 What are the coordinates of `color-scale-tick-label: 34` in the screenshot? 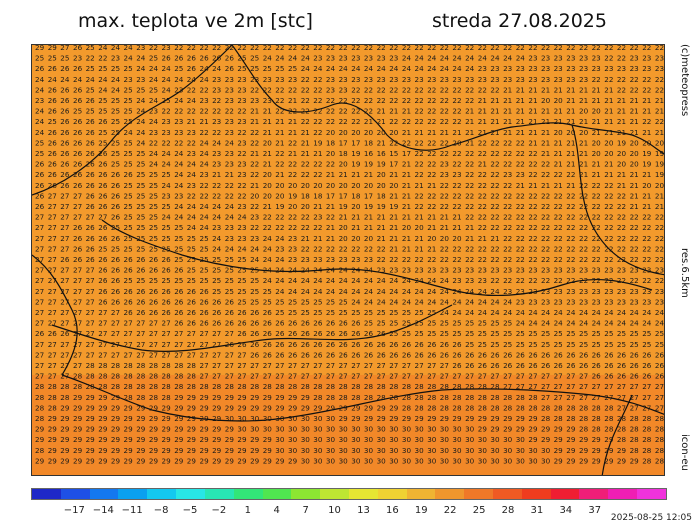 It's located at (566, 510).